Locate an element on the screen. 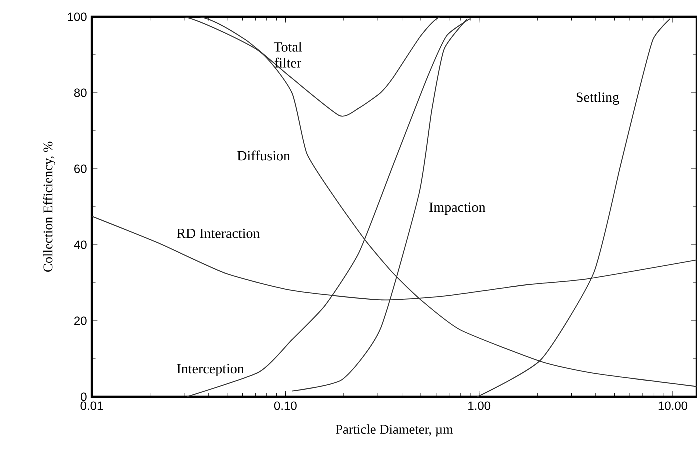 Image resolution: width=697 pixels, height=464 pixels. y-tick-label: 0 is located at coordinates (84, 397).